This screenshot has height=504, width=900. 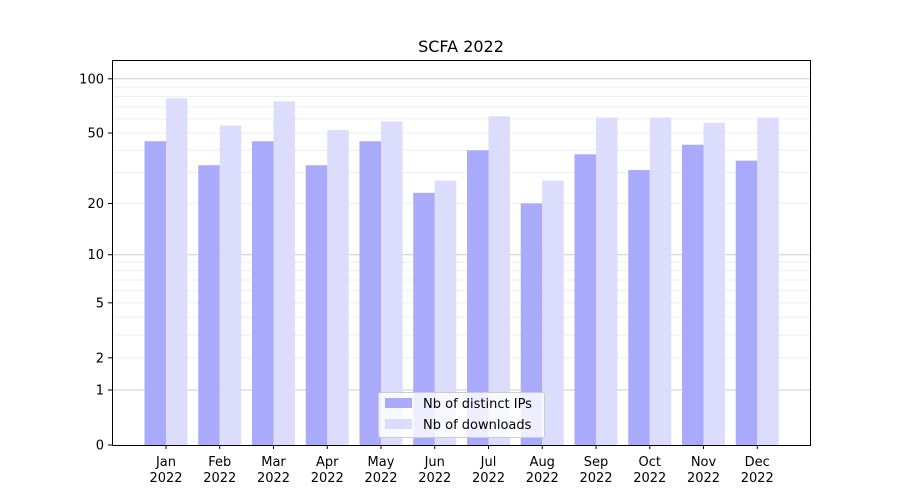 What do you see at coordinates (704, 462) in the screenshot?
I see `x-tick-label-month: Nov` at bounding box center [704, 462].